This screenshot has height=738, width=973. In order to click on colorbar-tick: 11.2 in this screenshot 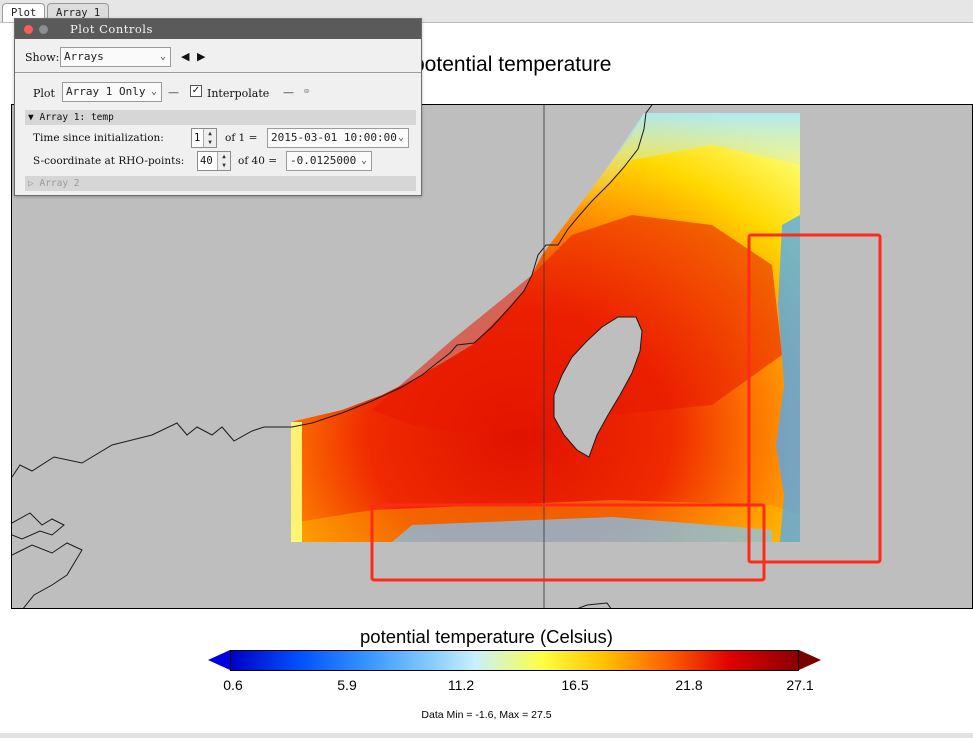, I will do `click(461, 685)`.